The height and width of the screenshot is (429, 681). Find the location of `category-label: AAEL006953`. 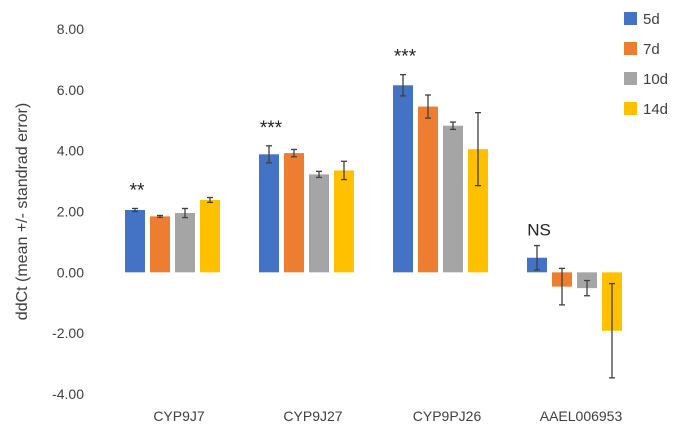

category-label: AAEL006953 is located at coordinates (581, 416).